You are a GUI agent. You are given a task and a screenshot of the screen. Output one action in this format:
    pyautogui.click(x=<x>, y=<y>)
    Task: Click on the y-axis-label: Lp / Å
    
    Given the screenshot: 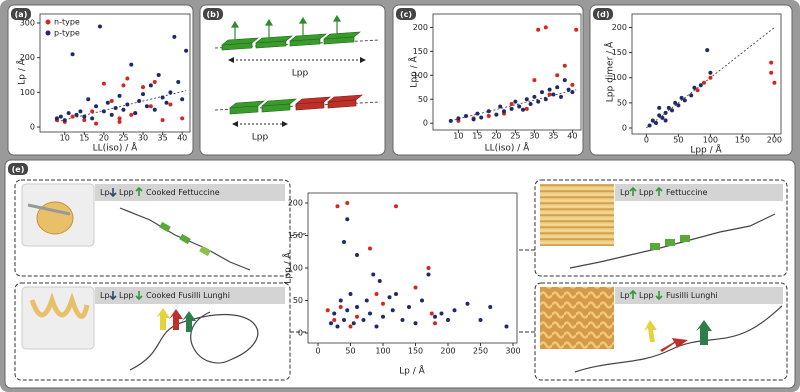 What is the action you would take?
    pyautogui.click(x=22, y=71)
    